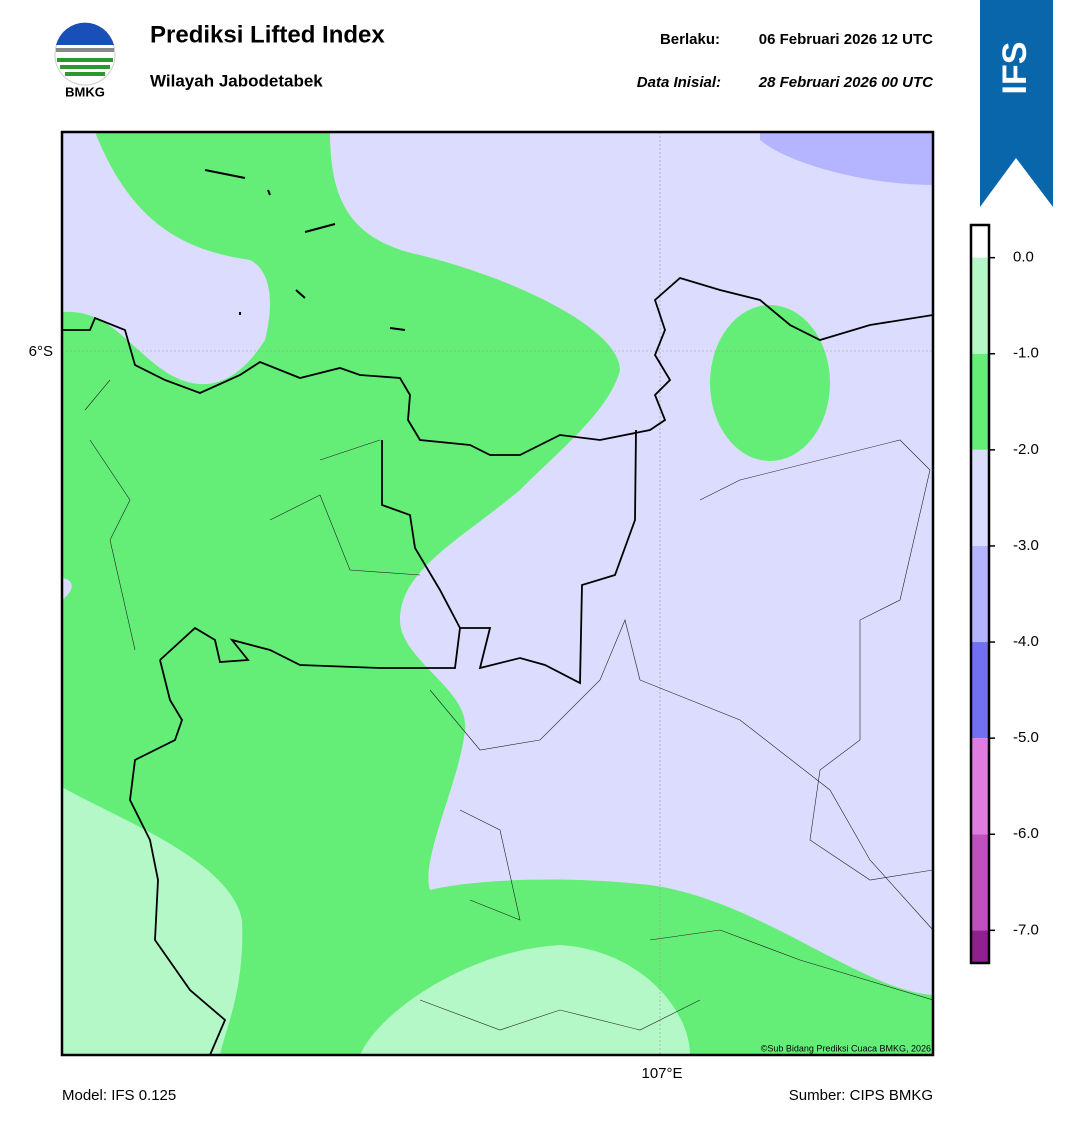 Image resolution: width=1068 pixels, height=1133 pixels. What do you see at coordinates (1026, 929) in the screenshot?
I see `colorbar-tick-label: -7.0` at bounding box center [1026, 929].